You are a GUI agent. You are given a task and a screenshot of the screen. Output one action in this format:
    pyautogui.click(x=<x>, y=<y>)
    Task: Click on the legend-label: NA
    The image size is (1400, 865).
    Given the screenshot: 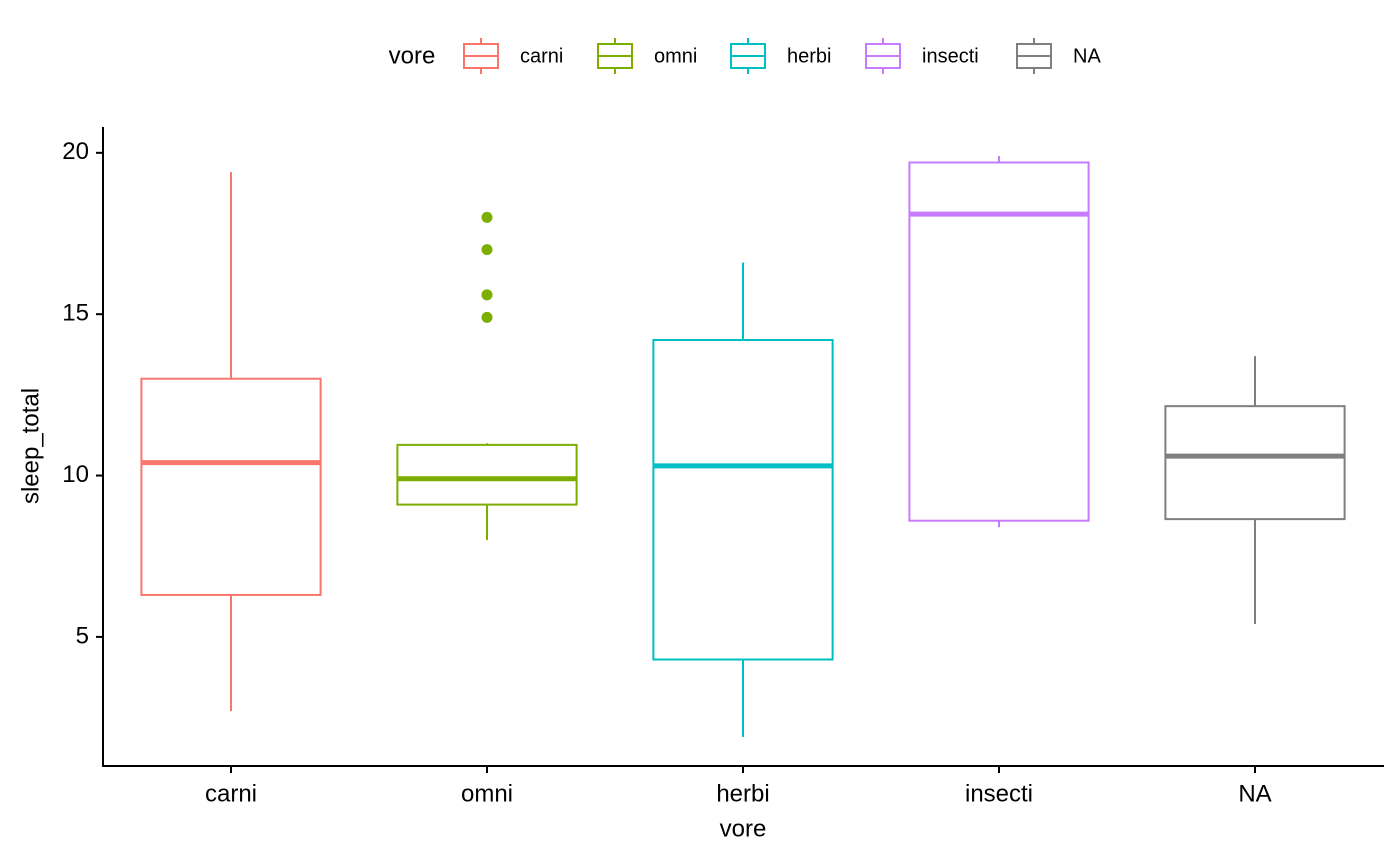 What is the action you would take?
    pyautogui.click(x=1087, y=56)
    